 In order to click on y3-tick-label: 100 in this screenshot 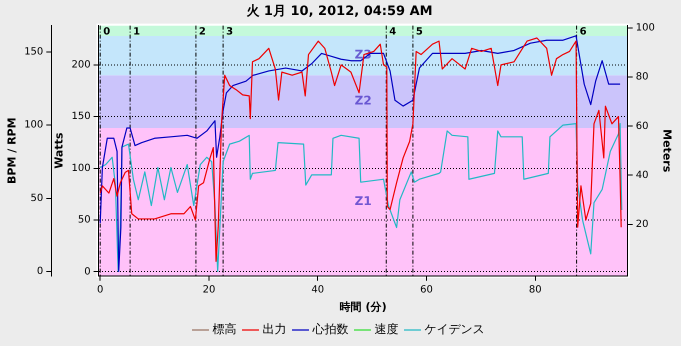, I will do `click(34, 125)`.